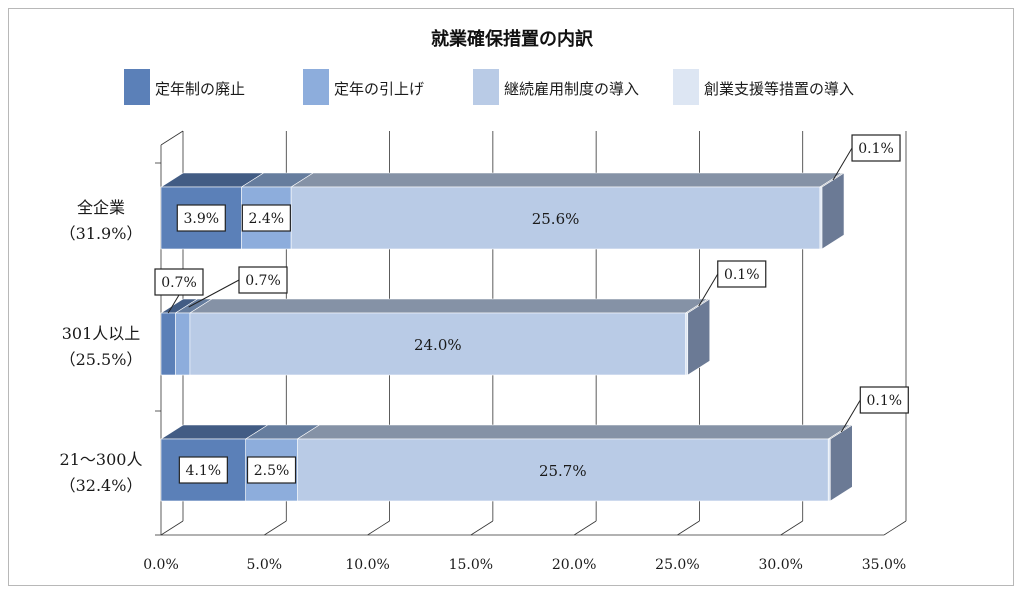  Describe the element at coordinates (101, 333) in the screenshot. I see `category-label: 301人以上` at that location.